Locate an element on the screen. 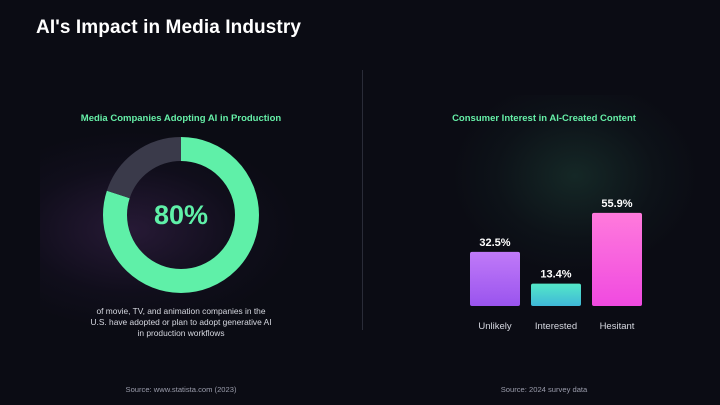 This screenshot has width=720, height=405. donut-description-line: in production workflows is located at coordinates (181, 333).